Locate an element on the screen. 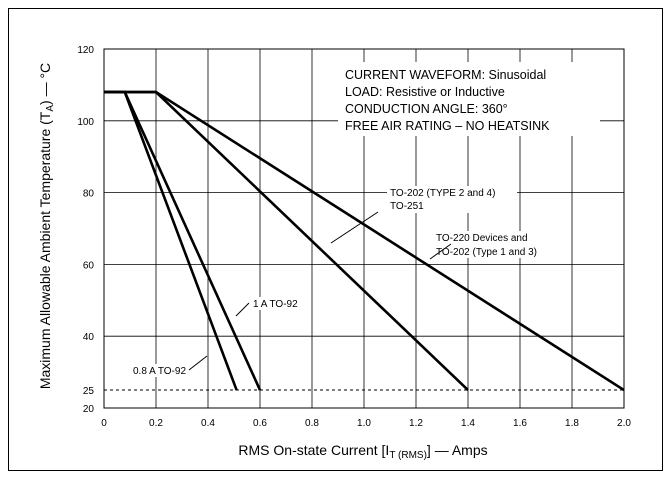 This screenshot has width=672, height=480. x-tick-label: 2.0 is located at coordinates (624, 423).